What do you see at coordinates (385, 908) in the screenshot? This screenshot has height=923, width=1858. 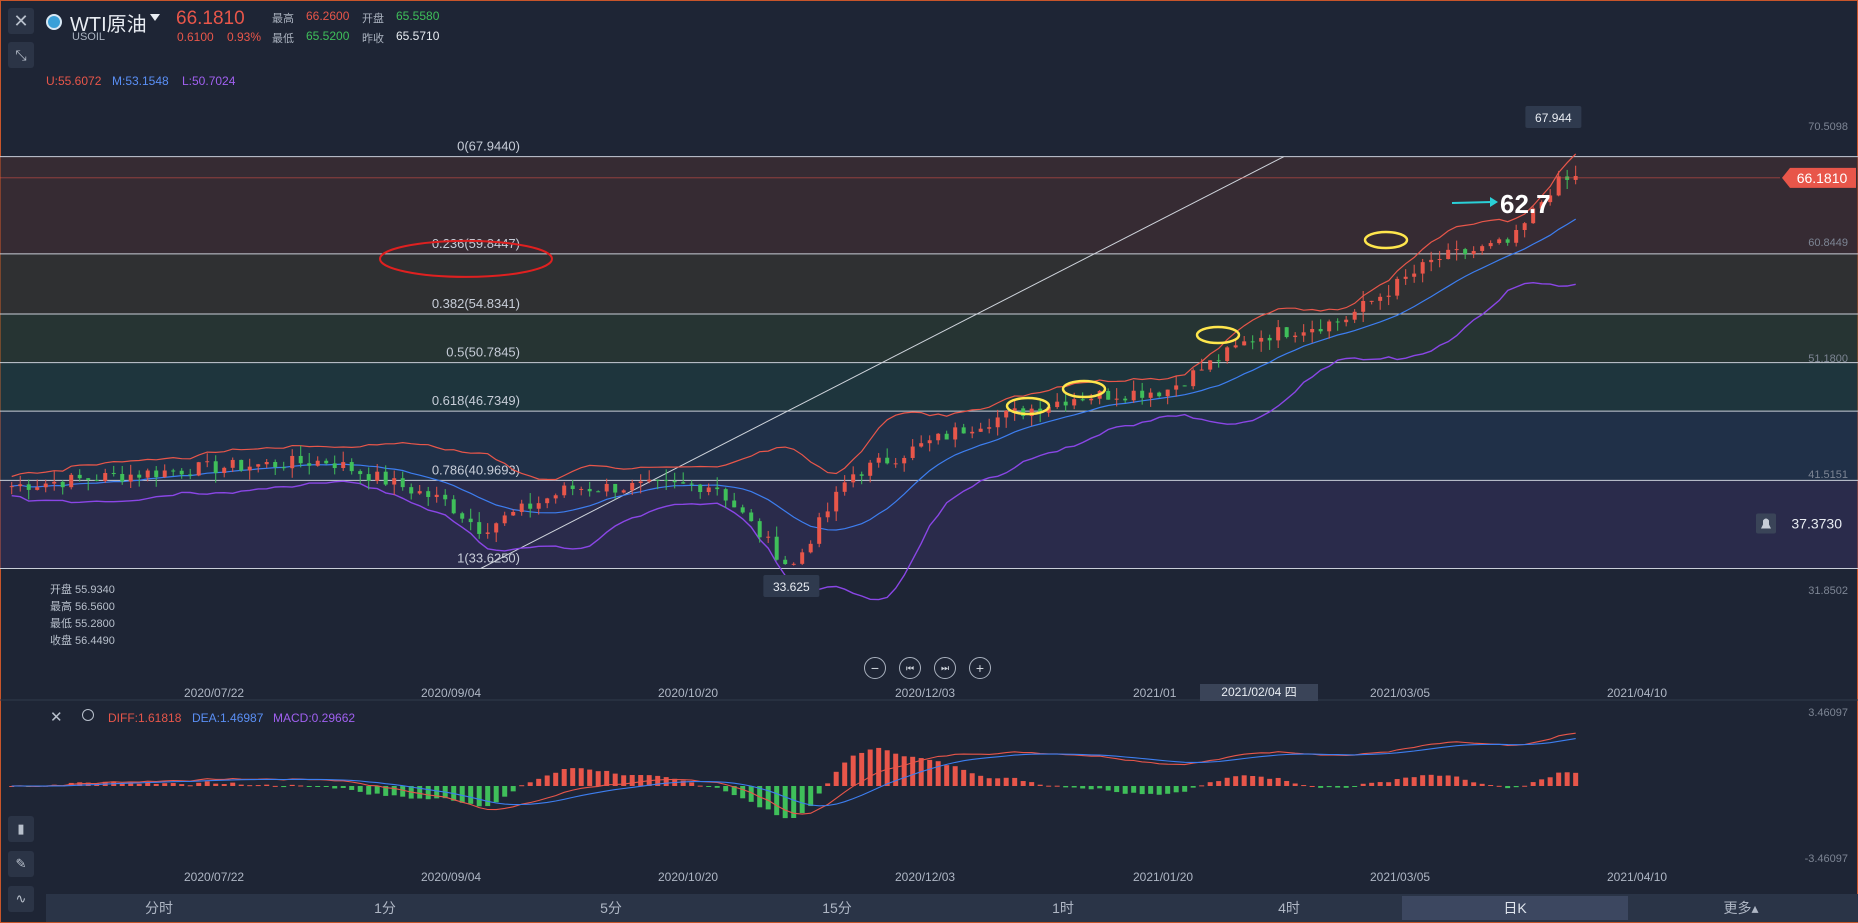 I see `tab-1m: 1分` at bounding box center [385, 908].